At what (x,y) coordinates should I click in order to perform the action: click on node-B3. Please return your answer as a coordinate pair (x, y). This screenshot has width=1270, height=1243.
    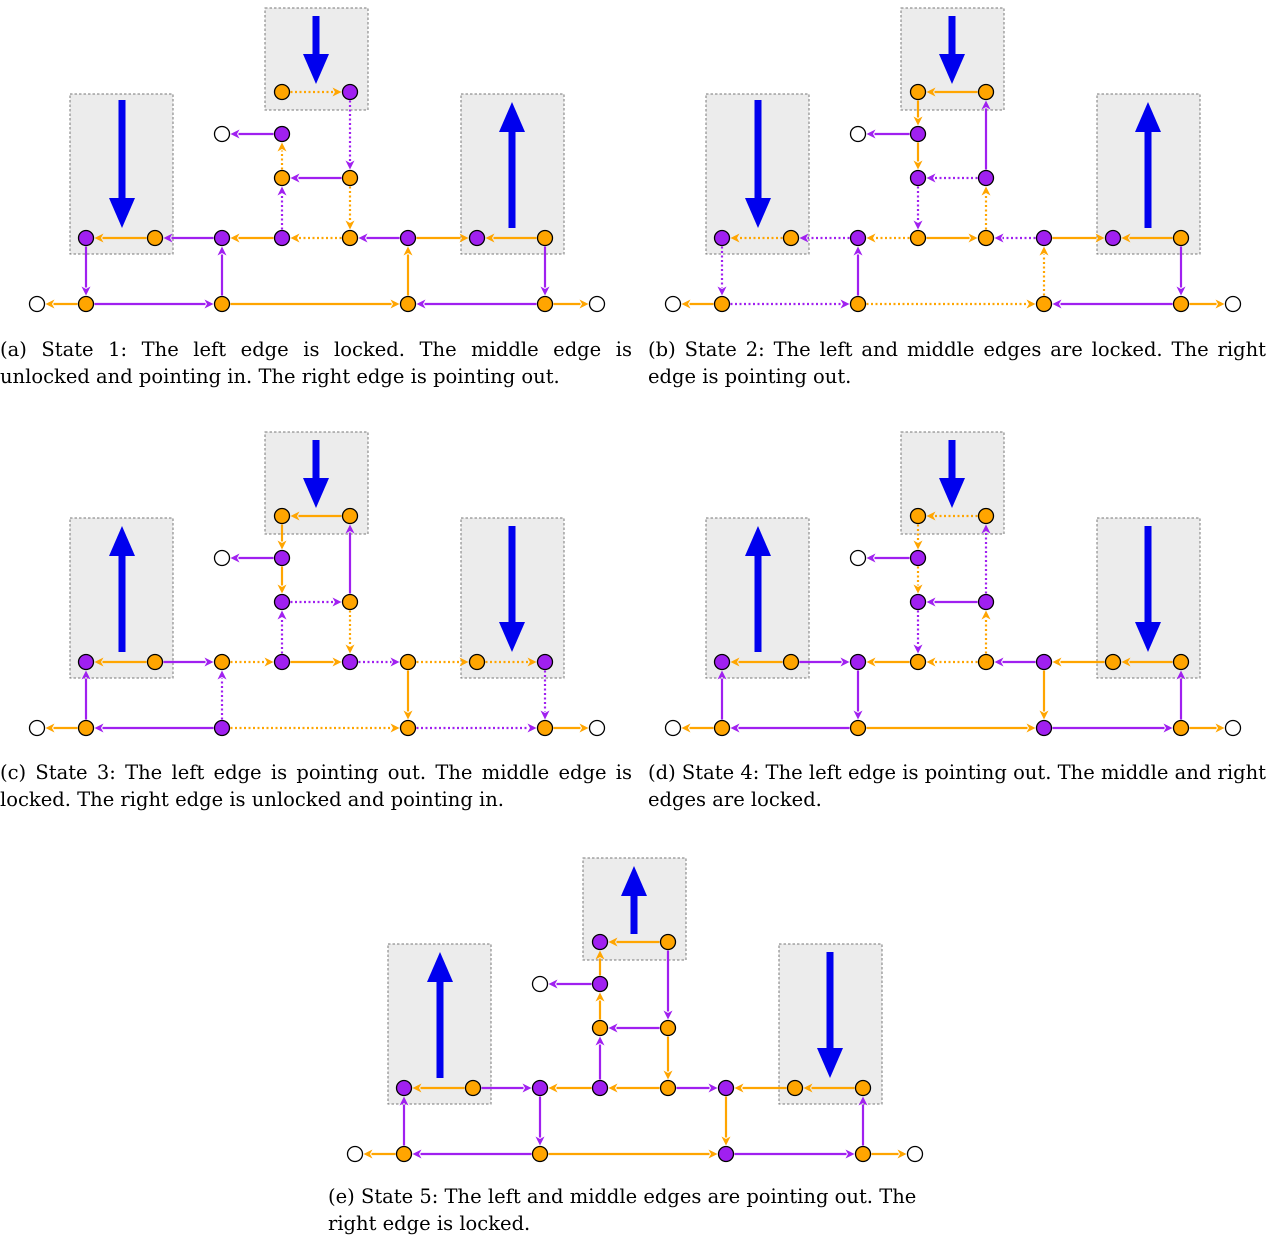
    Looking at the image, I should click on (726, 1154).